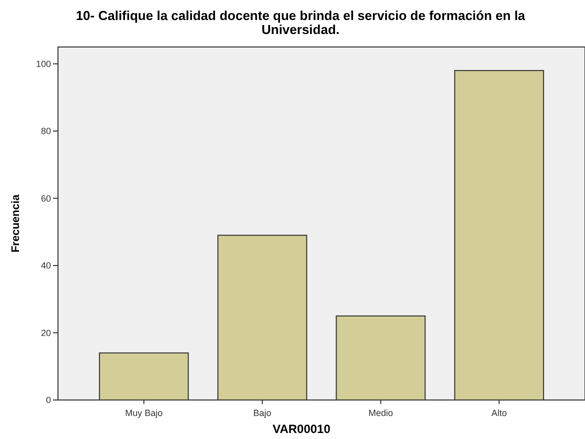 The height and width of the screenshot is (439, 585). I want to click on y-tick-label: 60, so click(45, 198).